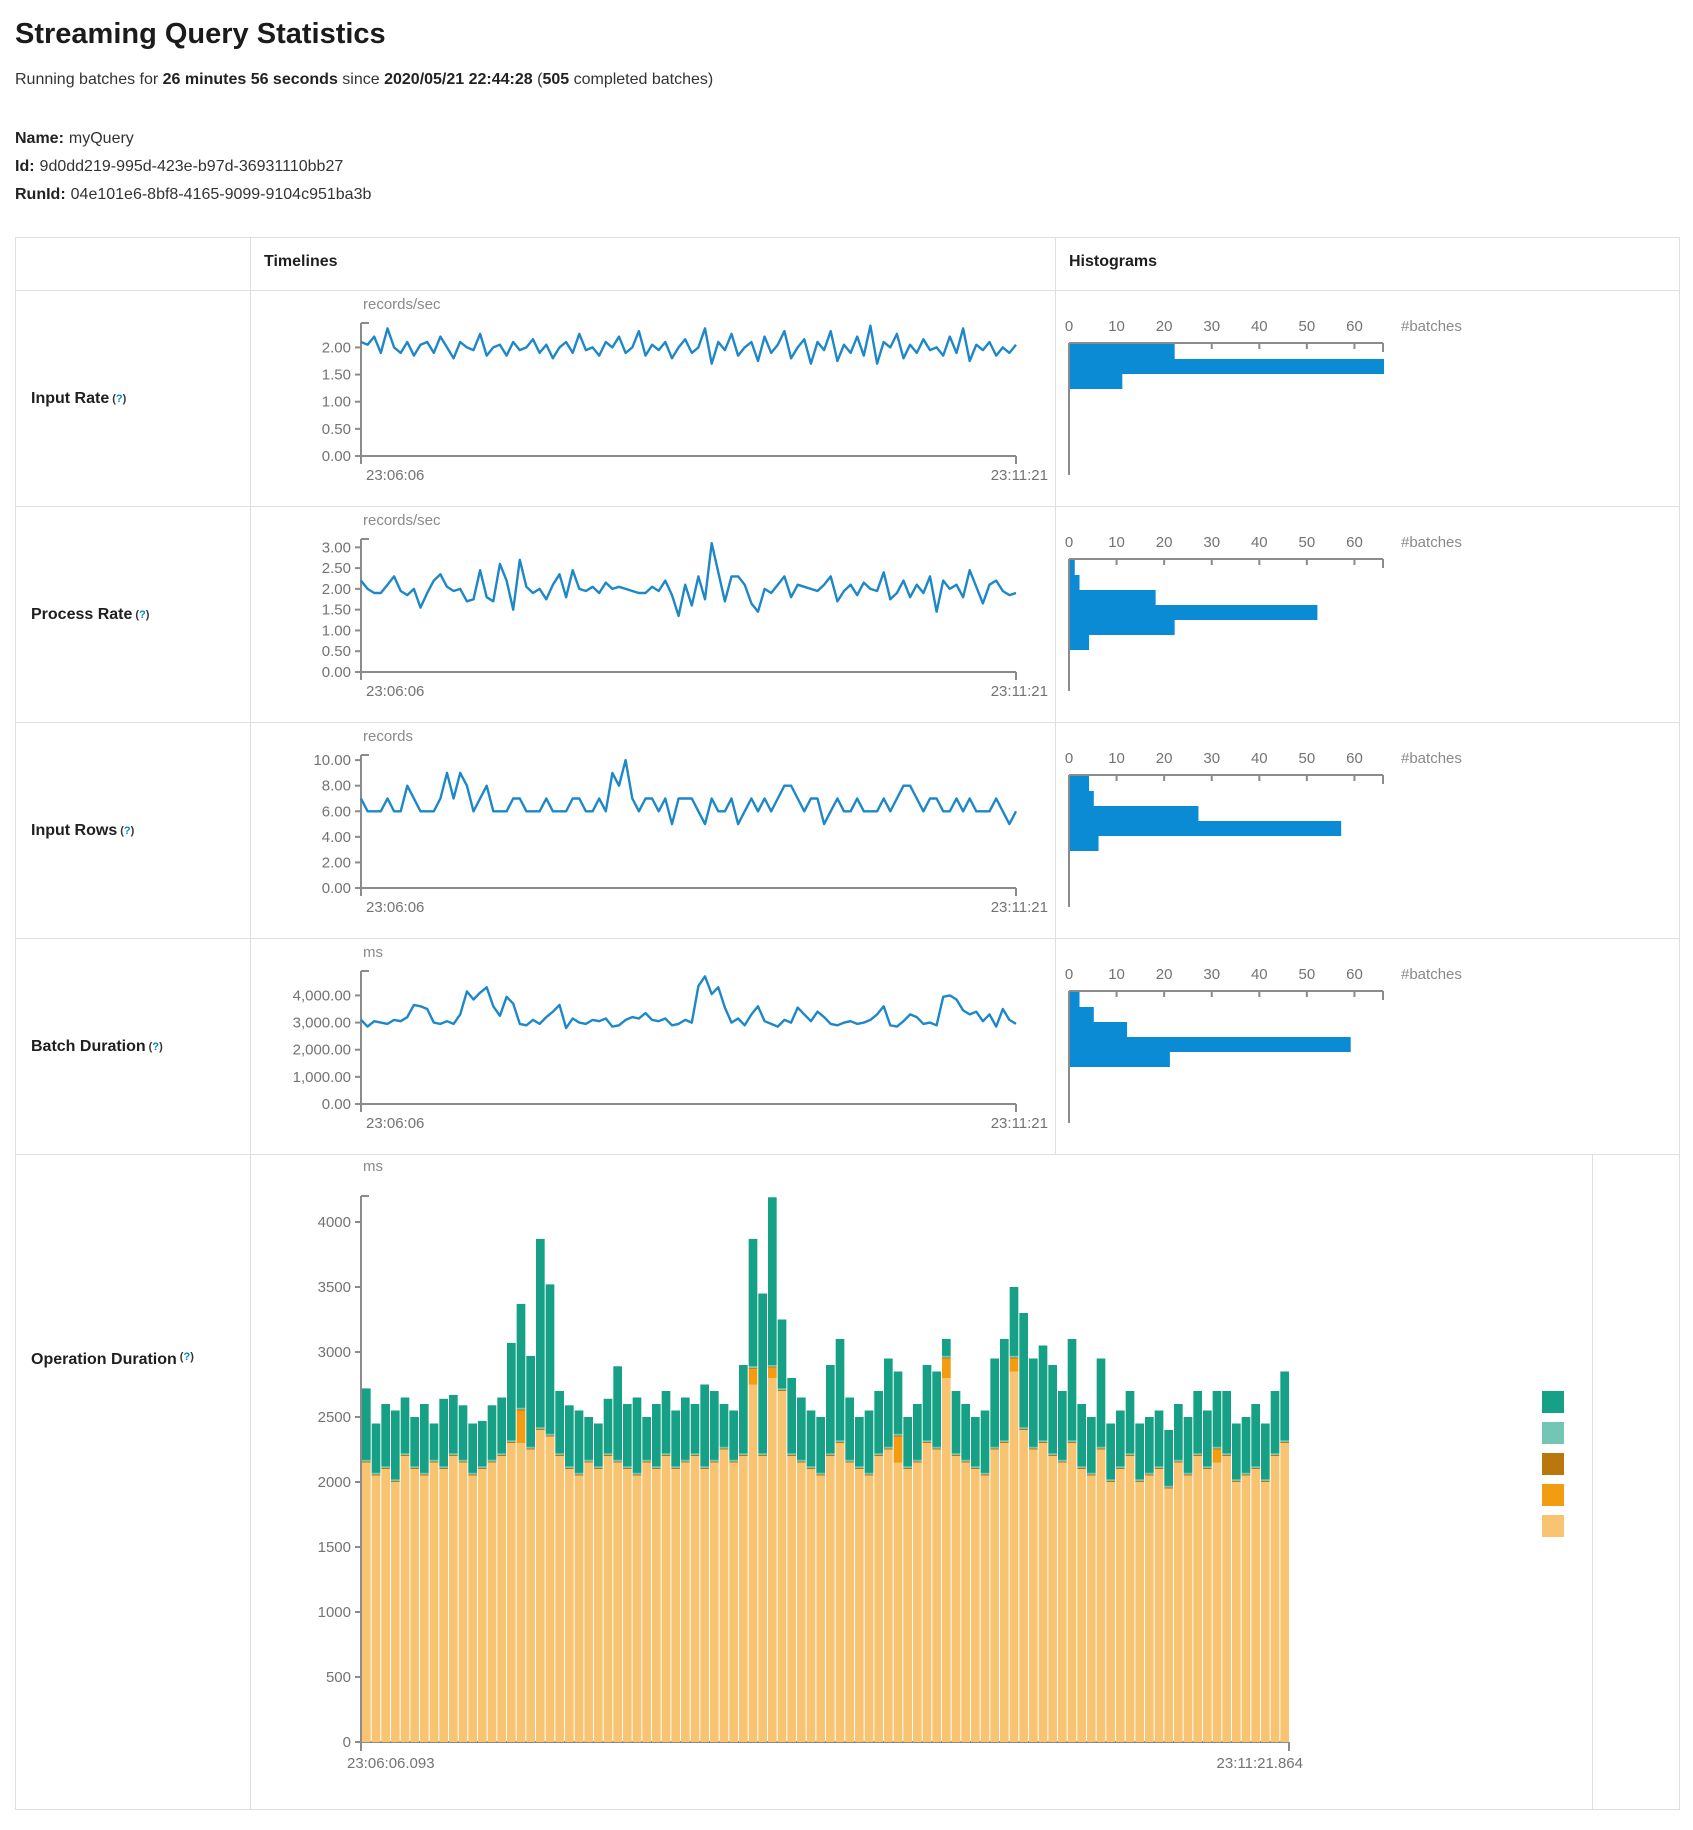  Describe the element at coordinates (334, 1222) in the screenshot. I see `svg-text: 4000` at that location.